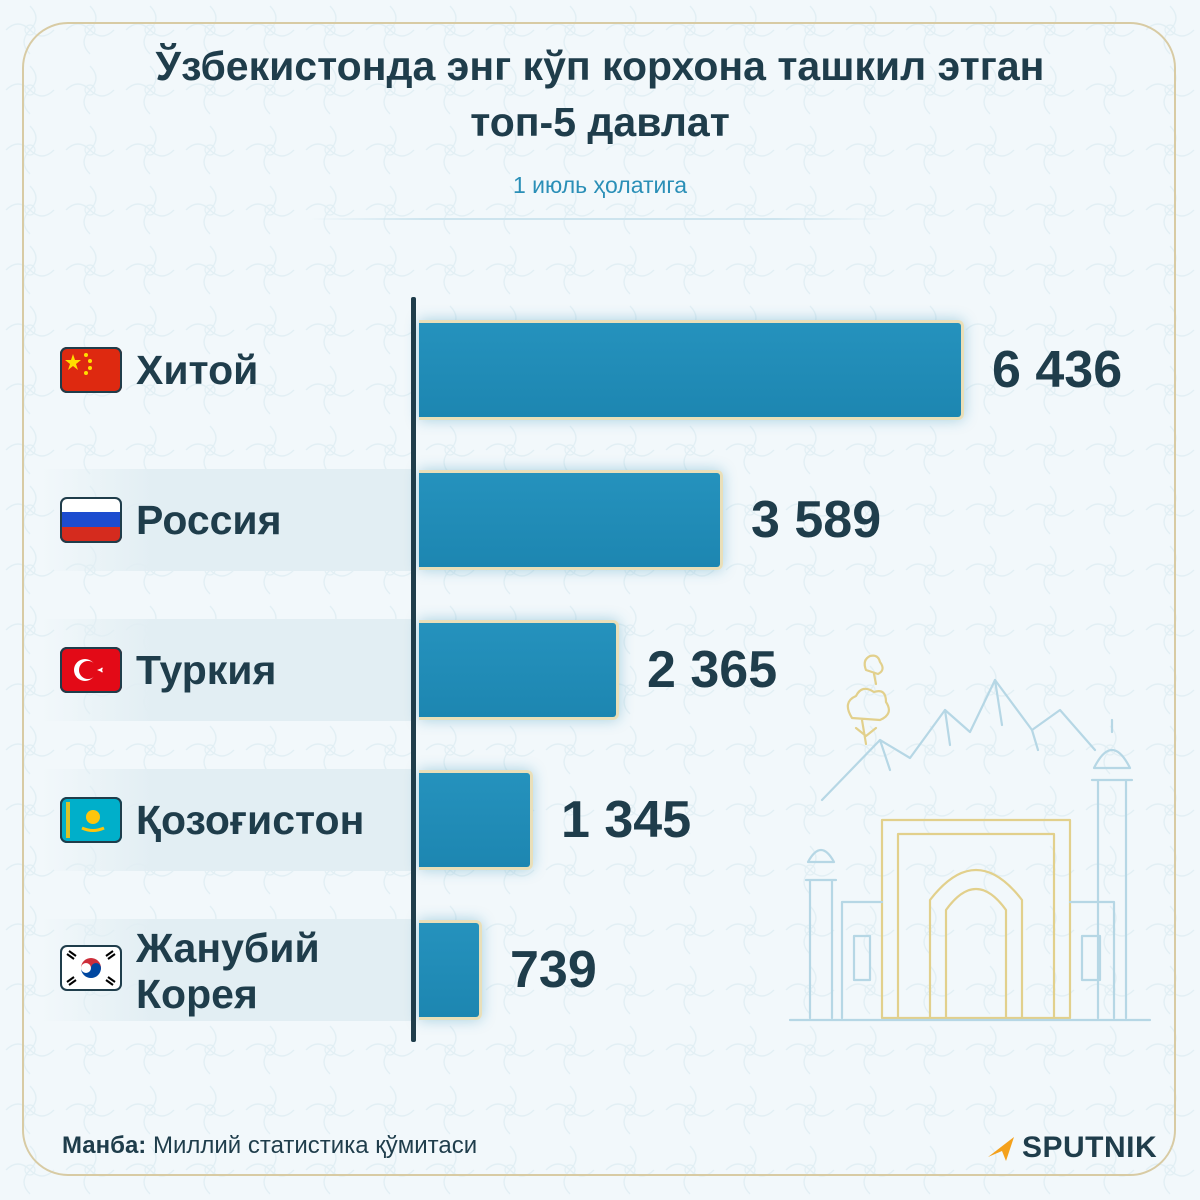 Image resolution: width=1200 pixels, height=1200 pixels. Describe the element at coordinates (250, 820) in the screenshot. I see `category-label-kazakhstan: Қозоғистон` at that location.